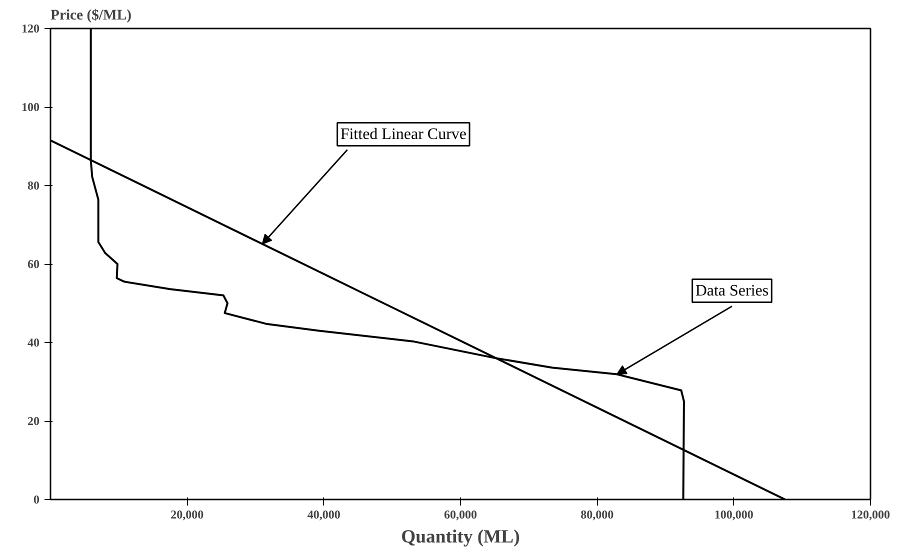 Image resolution: width=912 pixels, height=557 pixels. What do you see at coordinates (597, 515) in the screenshot?
I see `x-tick-label: 80,000` at bounding box center [597, 515].